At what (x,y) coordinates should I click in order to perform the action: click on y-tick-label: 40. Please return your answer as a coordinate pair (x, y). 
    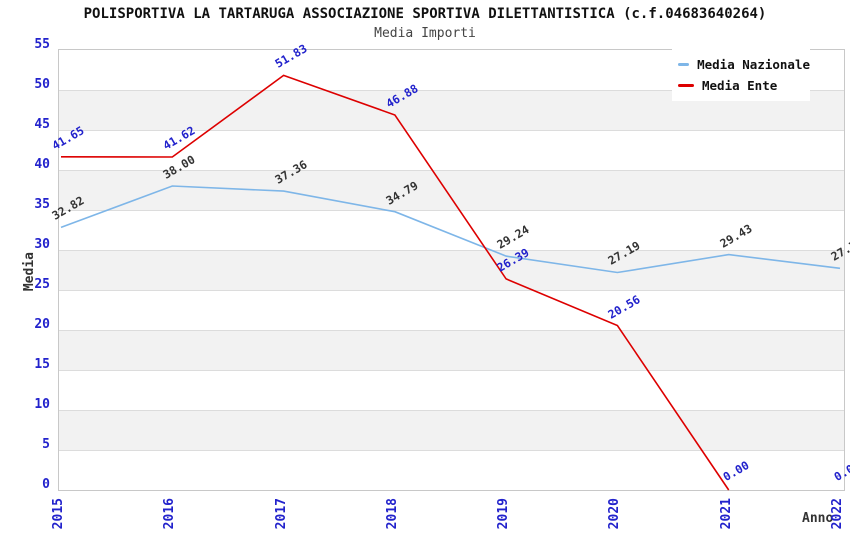
    Looking at the image, I should click on (42, 164).